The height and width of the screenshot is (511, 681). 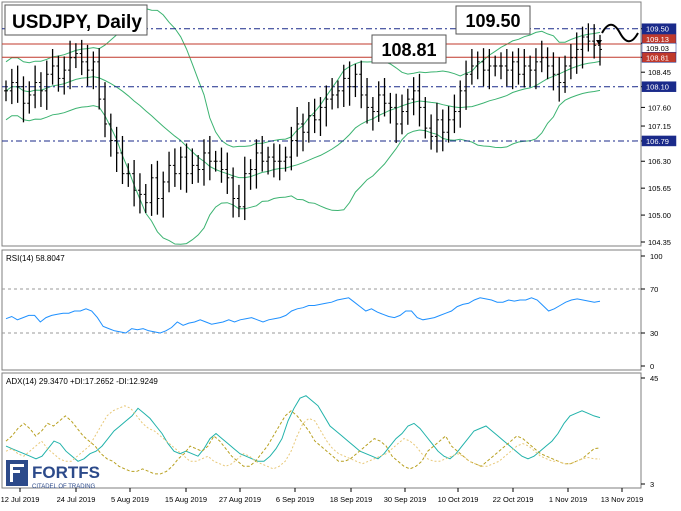 I want to click on rsi-layer, so click(x=321, y=311).